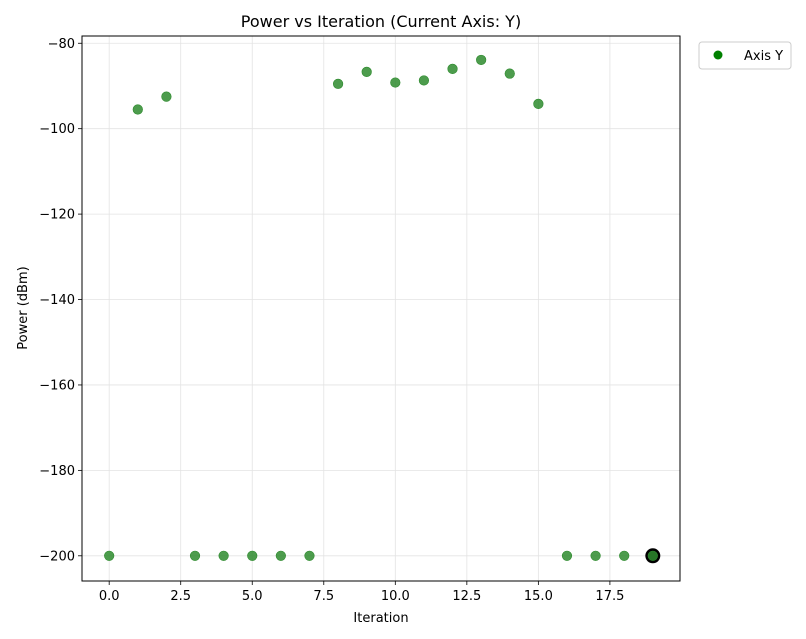 The image size is (806, 639). What do you see at coordinates (609, 596) in the screenshot?
I see `x-tick-label: 17.5` at bounding box center [609, 596].